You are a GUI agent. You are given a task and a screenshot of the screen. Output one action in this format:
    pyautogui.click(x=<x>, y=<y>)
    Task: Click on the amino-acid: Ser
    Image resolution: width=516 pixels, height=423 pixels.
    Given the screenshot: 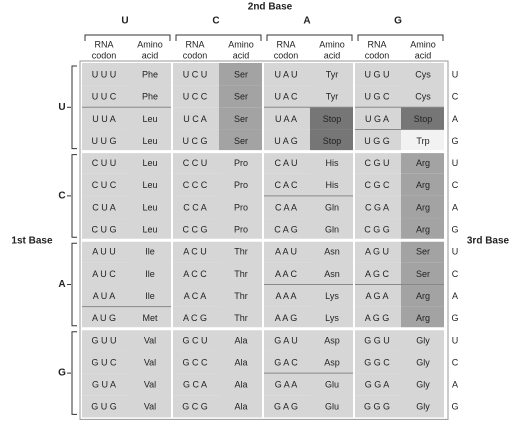 What is the action you would take?
    pyautogui.click(x=423, y=252)
    